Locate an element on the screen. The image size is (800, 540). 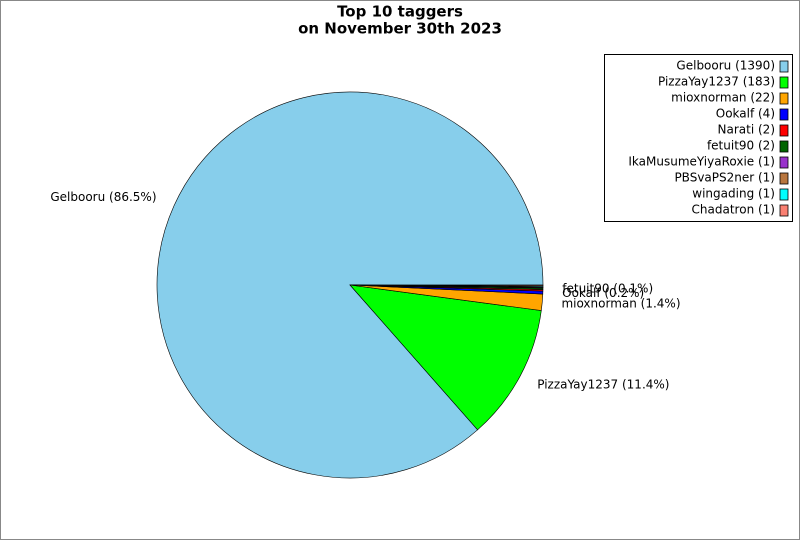
legend-box is located at coordinates (698, 138).